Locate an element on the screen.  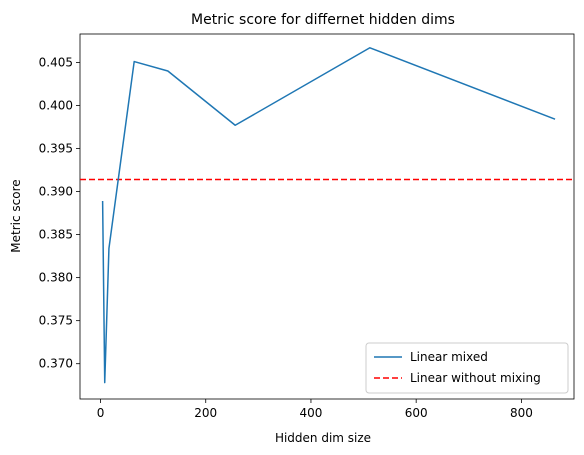
x-tick-label-2: 400 is located at coordinates (311, 413).